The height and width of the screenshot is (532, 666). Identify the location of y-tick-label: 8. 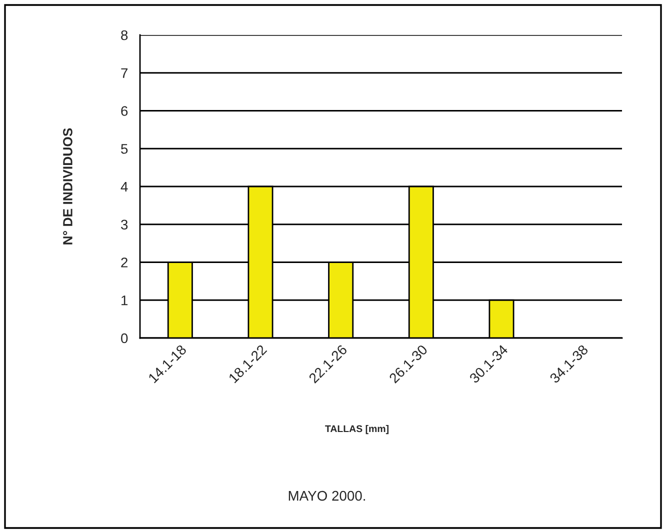
(124, 35).